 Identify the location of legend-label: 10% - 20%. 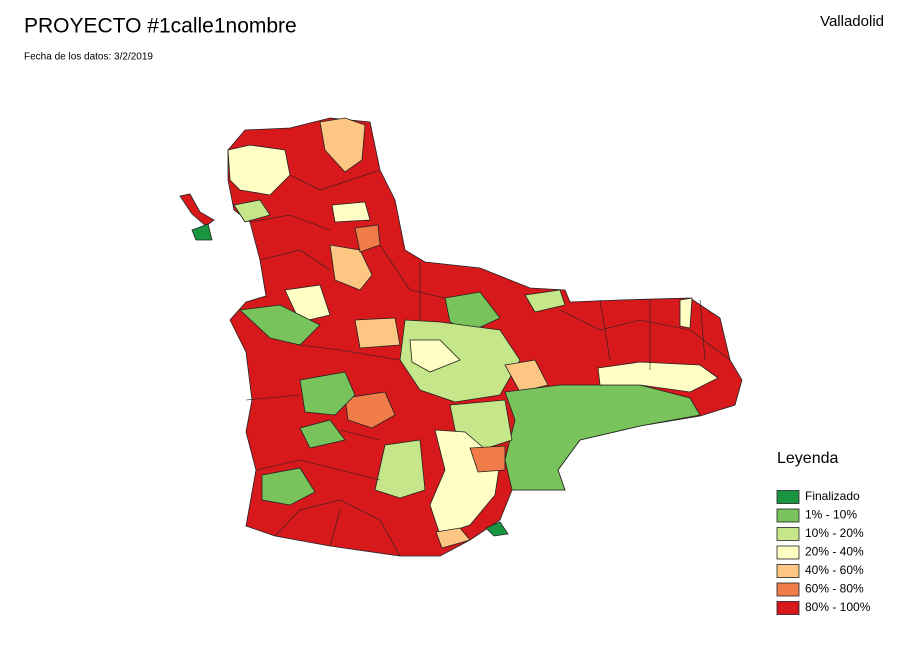
(834, 533).